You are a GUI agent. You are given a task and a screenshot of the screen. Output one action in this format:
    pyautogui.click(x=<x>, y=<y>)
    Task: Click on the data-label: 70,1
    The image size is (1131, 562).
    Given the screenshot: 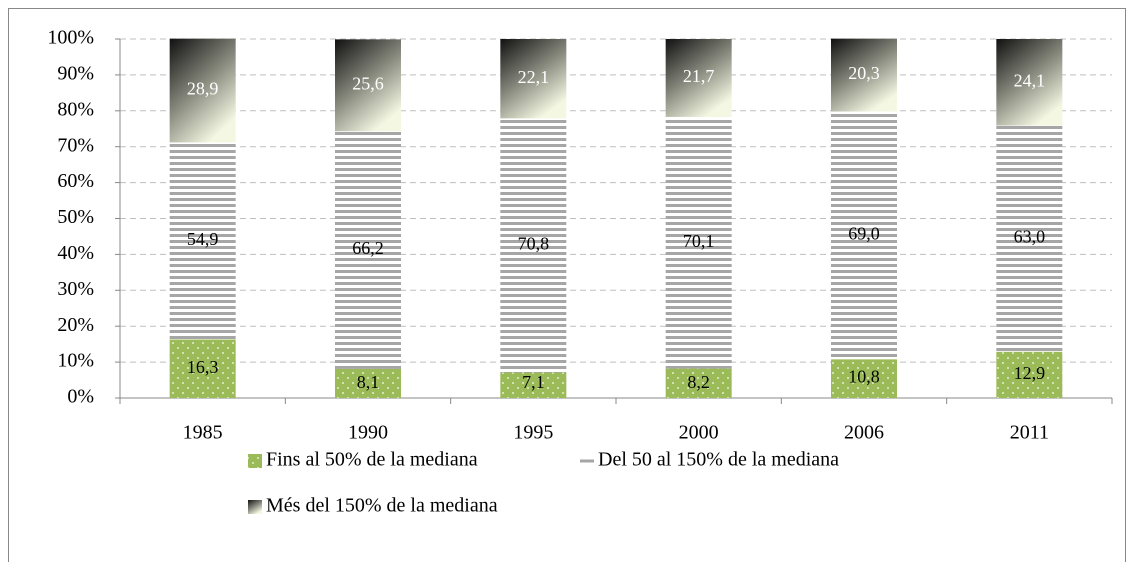 What is the action you would take?
    pyautogui.click(x=699, y=241)
    